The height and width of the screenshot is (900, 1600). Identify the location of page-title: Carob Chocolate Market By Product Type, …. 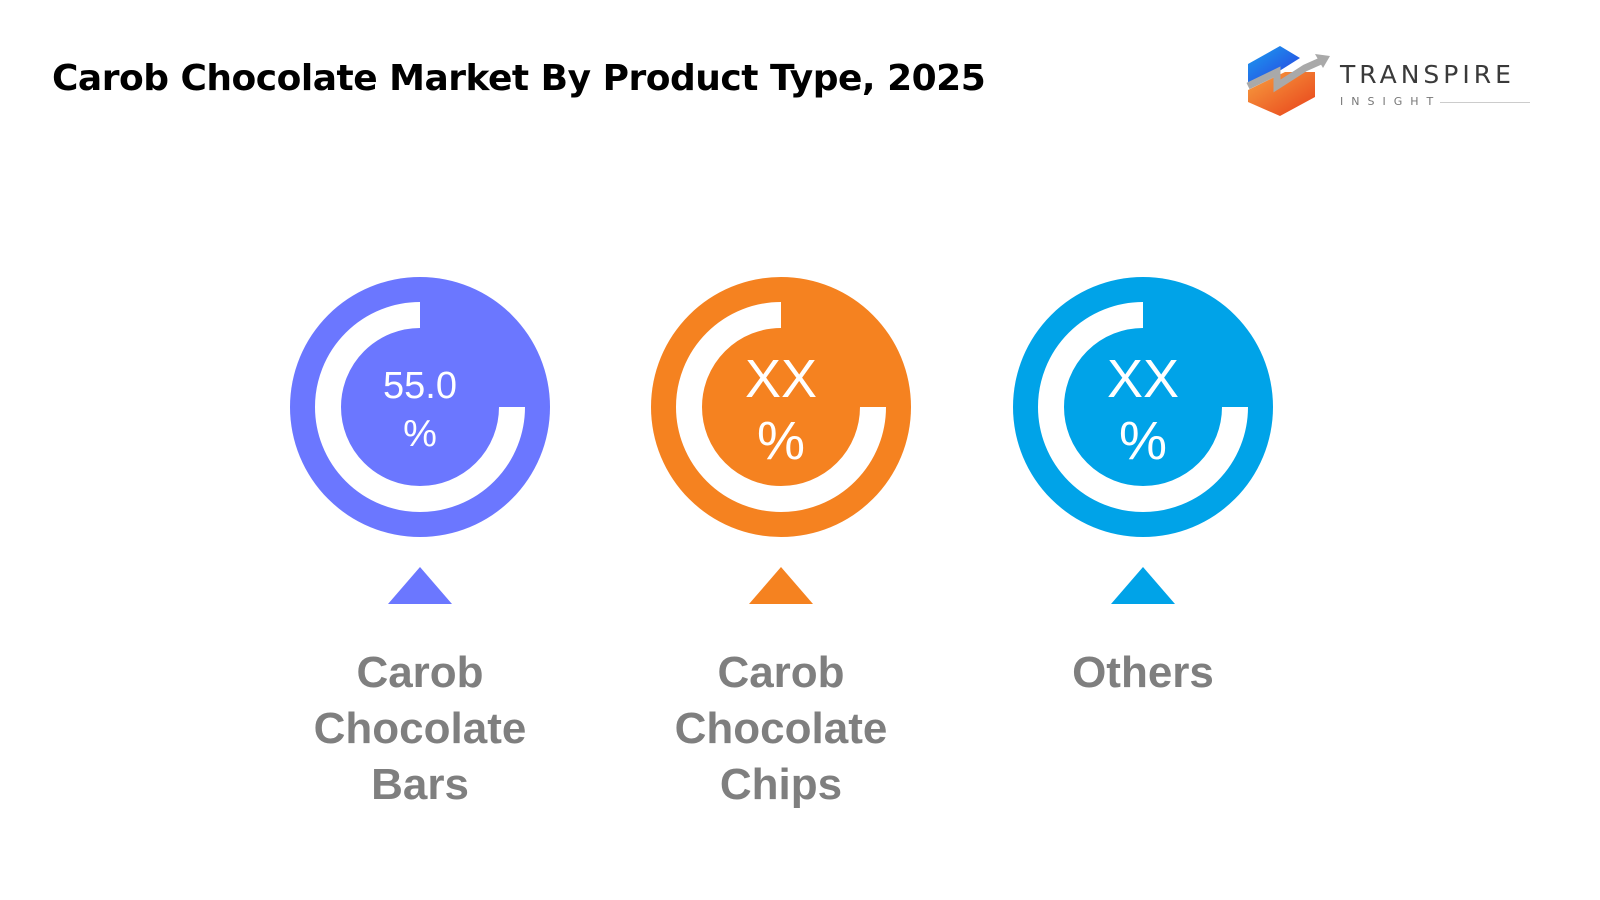
(519, 78).